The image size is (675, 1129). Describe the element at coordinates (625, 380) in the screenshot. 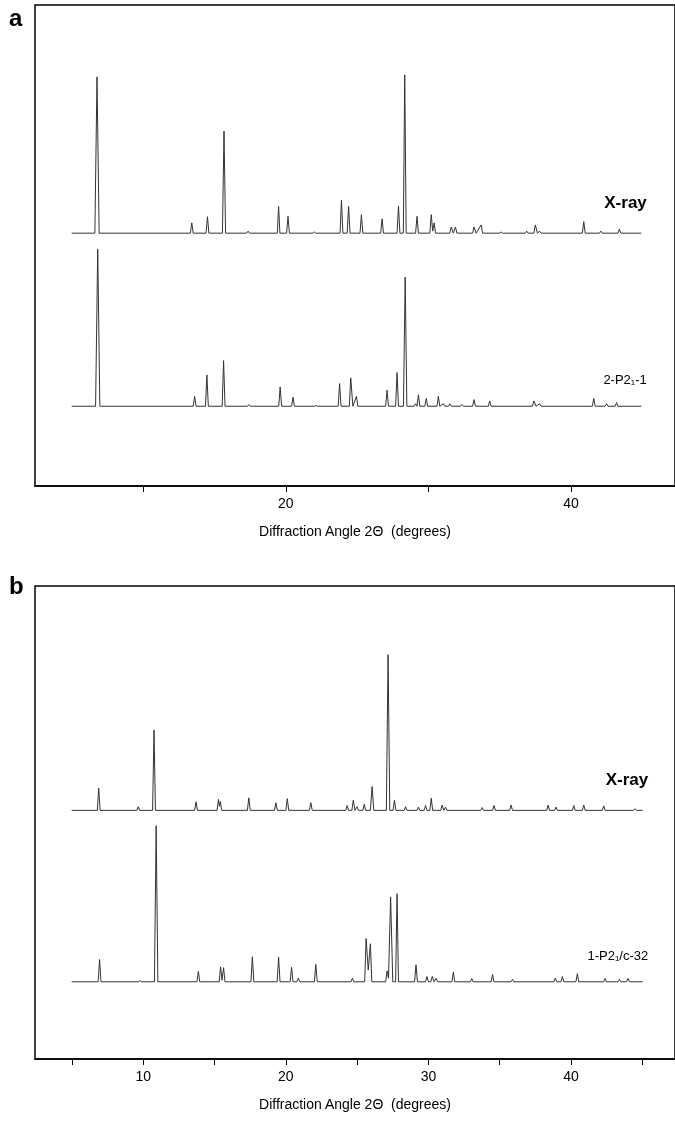

I see `series-label: 2-P2₁-1` at that location.